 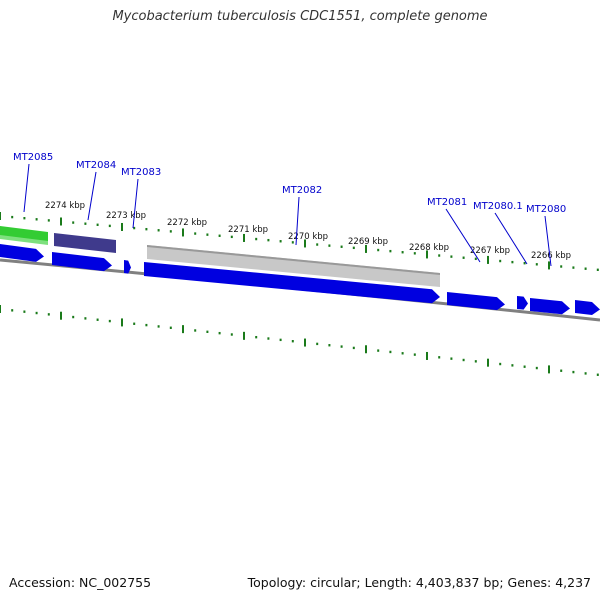 I want to click on gene-label: MT2085, so click(x=33, y=157).